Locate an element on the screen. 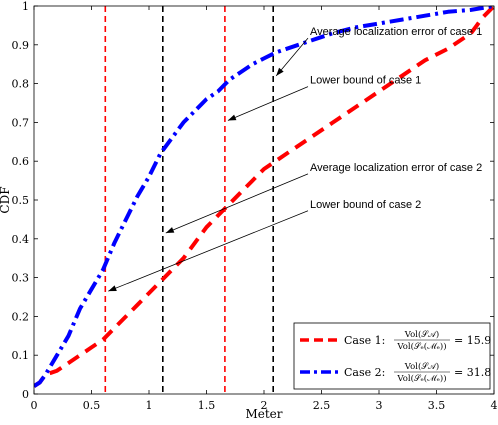  annotation-text-1: Average localization error of case 1 is located at coordinates (396, 32).